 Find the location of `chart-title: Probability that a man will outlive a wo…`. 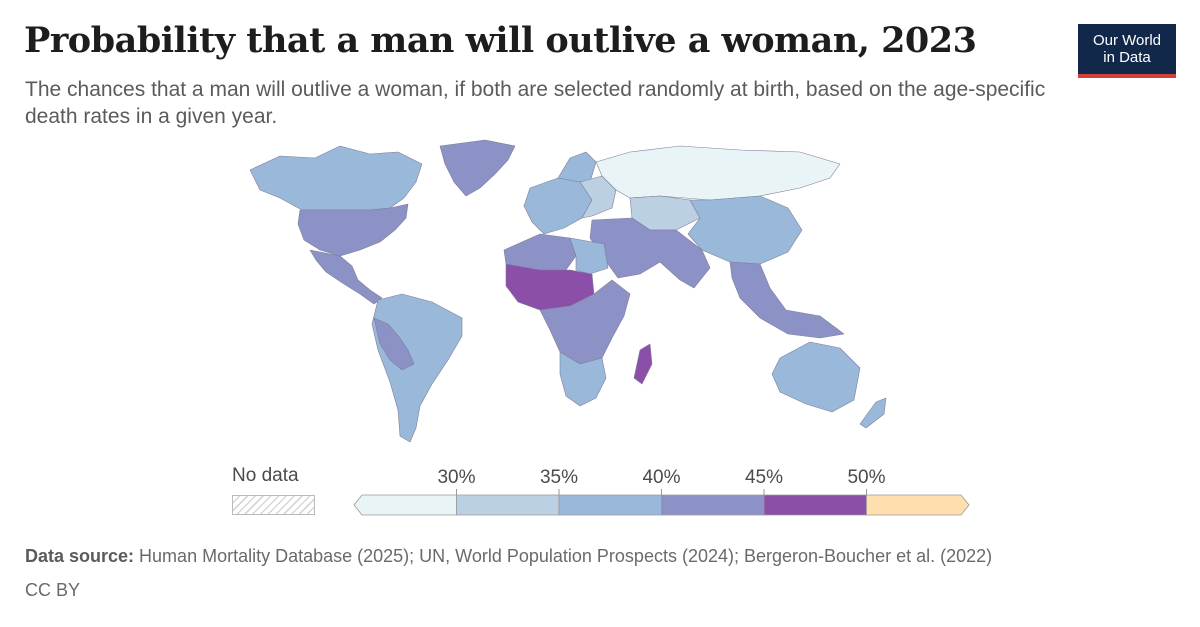

chart-title: Probability that a man will outlive a wo… is located at coordinates (500, 40).